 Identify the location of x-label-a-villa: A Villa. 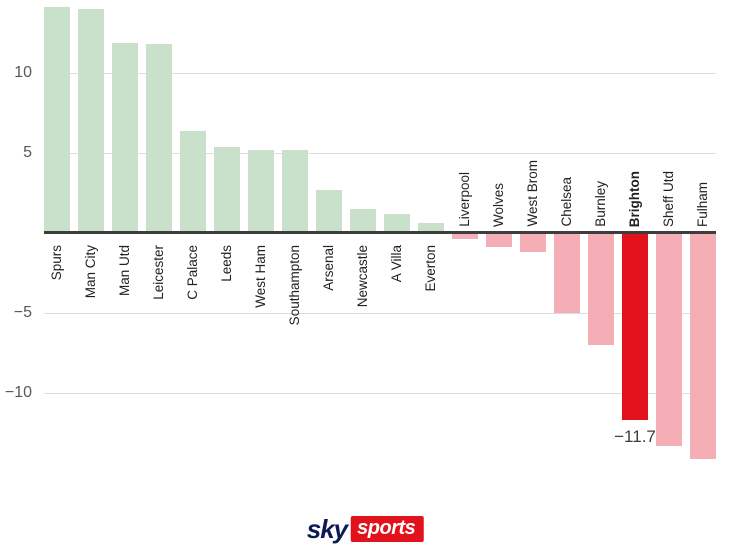
(396, 264).